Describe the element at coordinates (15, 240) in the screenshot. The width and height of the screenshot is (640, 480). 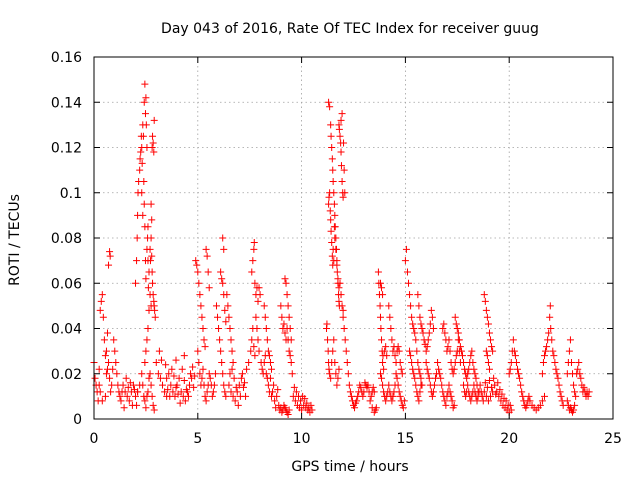
I see `y-axis-label: ROTI / TECUs` at that location.